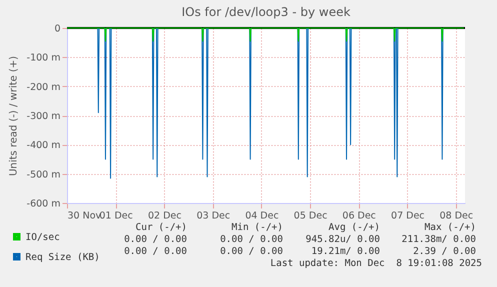  What do you see at coordinates (408, 216) in the screenshot?
I see `x-tick-label: 07 Dec` at bounding box center [408, 216].